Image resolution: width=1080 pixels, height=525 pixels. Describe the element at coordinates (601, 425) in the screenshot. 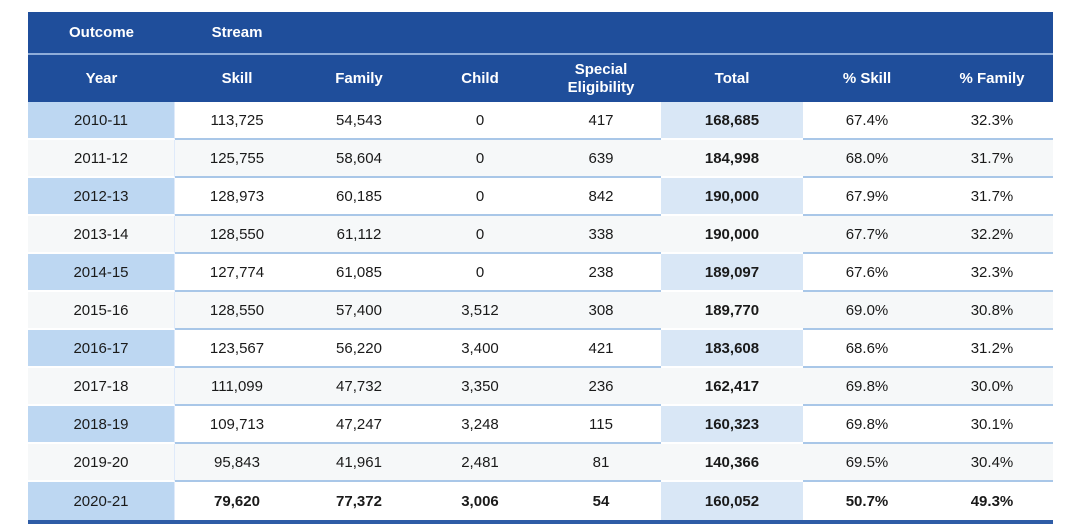

I see `special-eligibility-cell: 115` at that location.